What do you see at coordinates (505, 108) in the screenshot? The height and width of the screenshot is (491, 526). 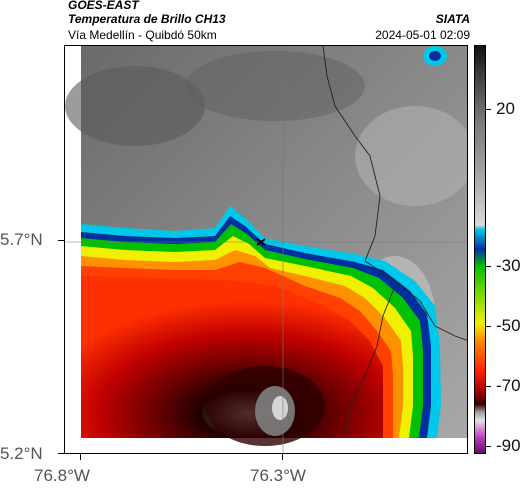 I see `colorbar-tick-20: 20` at bounding box center [505, 108].